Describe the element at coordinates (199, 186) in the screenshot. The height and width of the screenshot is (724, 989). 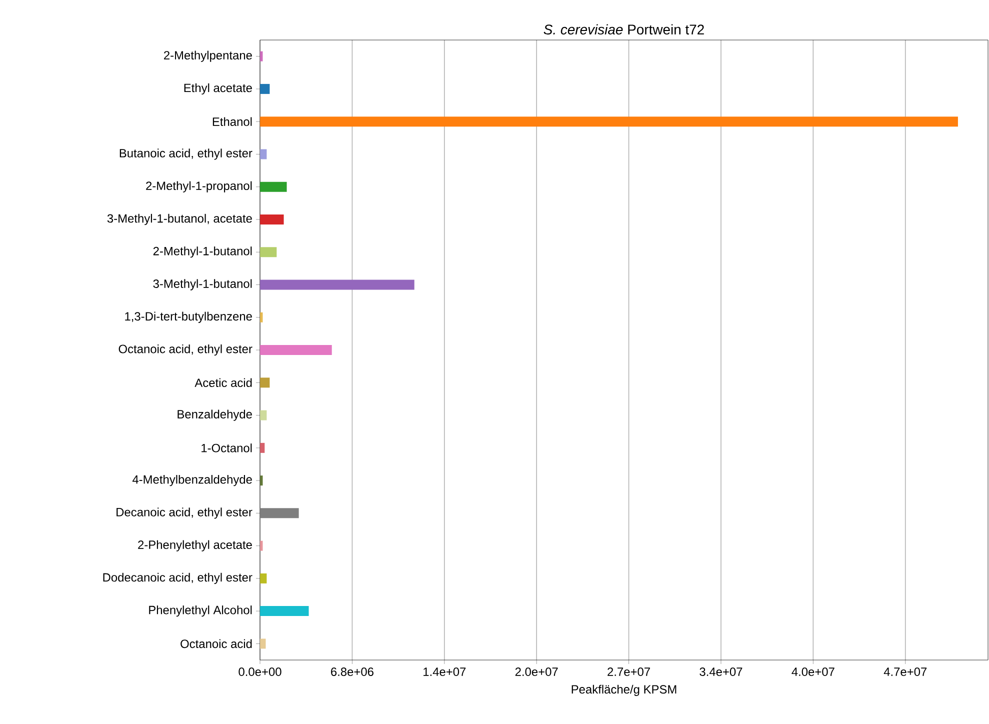
I see `y-tick-label: 2-Methyl-1-propanol` at that location.